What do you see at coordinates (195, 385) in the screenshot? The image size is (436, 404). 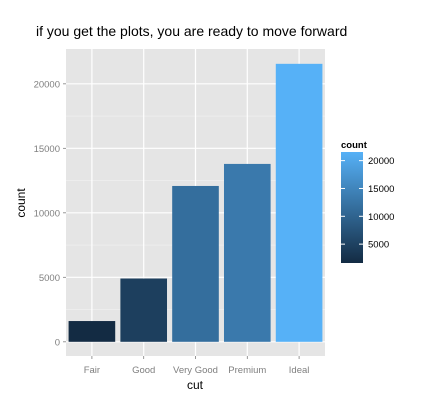 I see `x-axis-title: cut` at bounding box center [195, 385].